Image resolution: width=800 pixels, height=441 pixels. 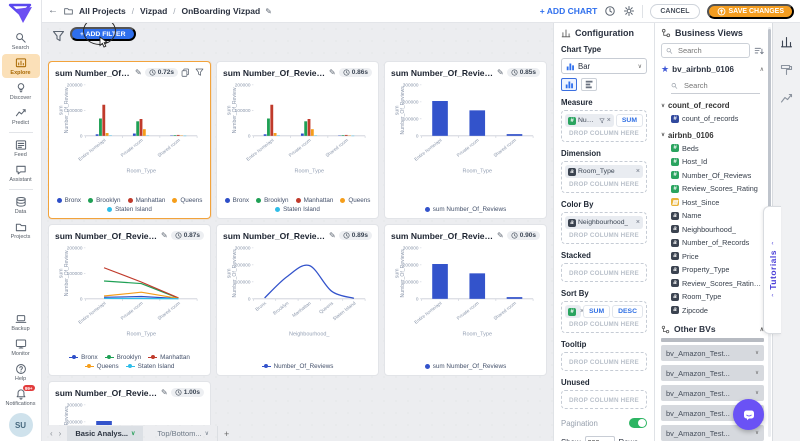 I want to click on field-item: a Neighbourhood_, so click(x=717, y=229).